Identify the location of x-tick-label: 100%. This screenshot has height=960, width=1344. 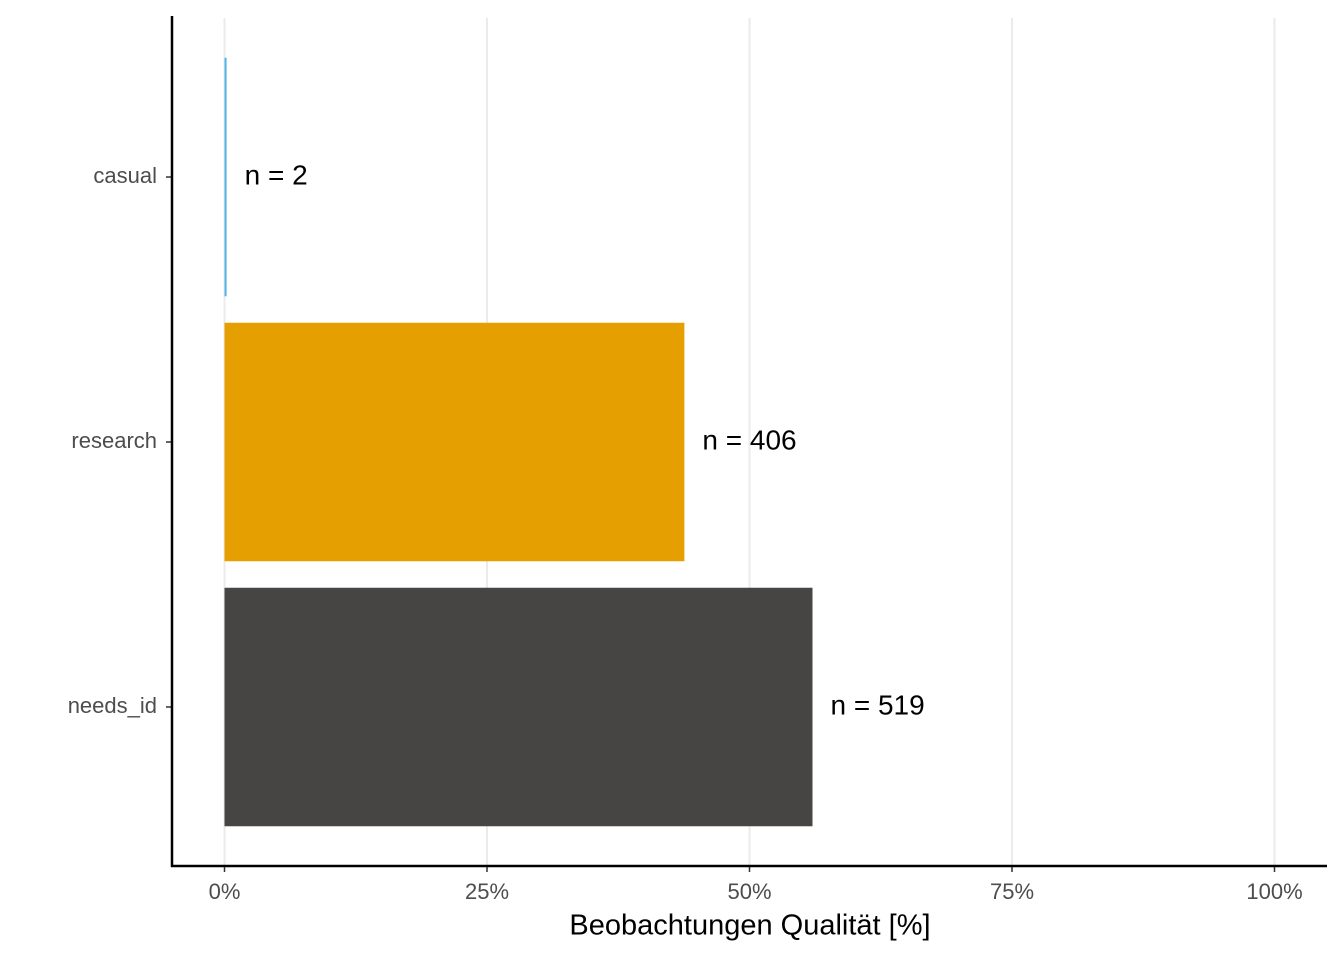
(1274, 891).